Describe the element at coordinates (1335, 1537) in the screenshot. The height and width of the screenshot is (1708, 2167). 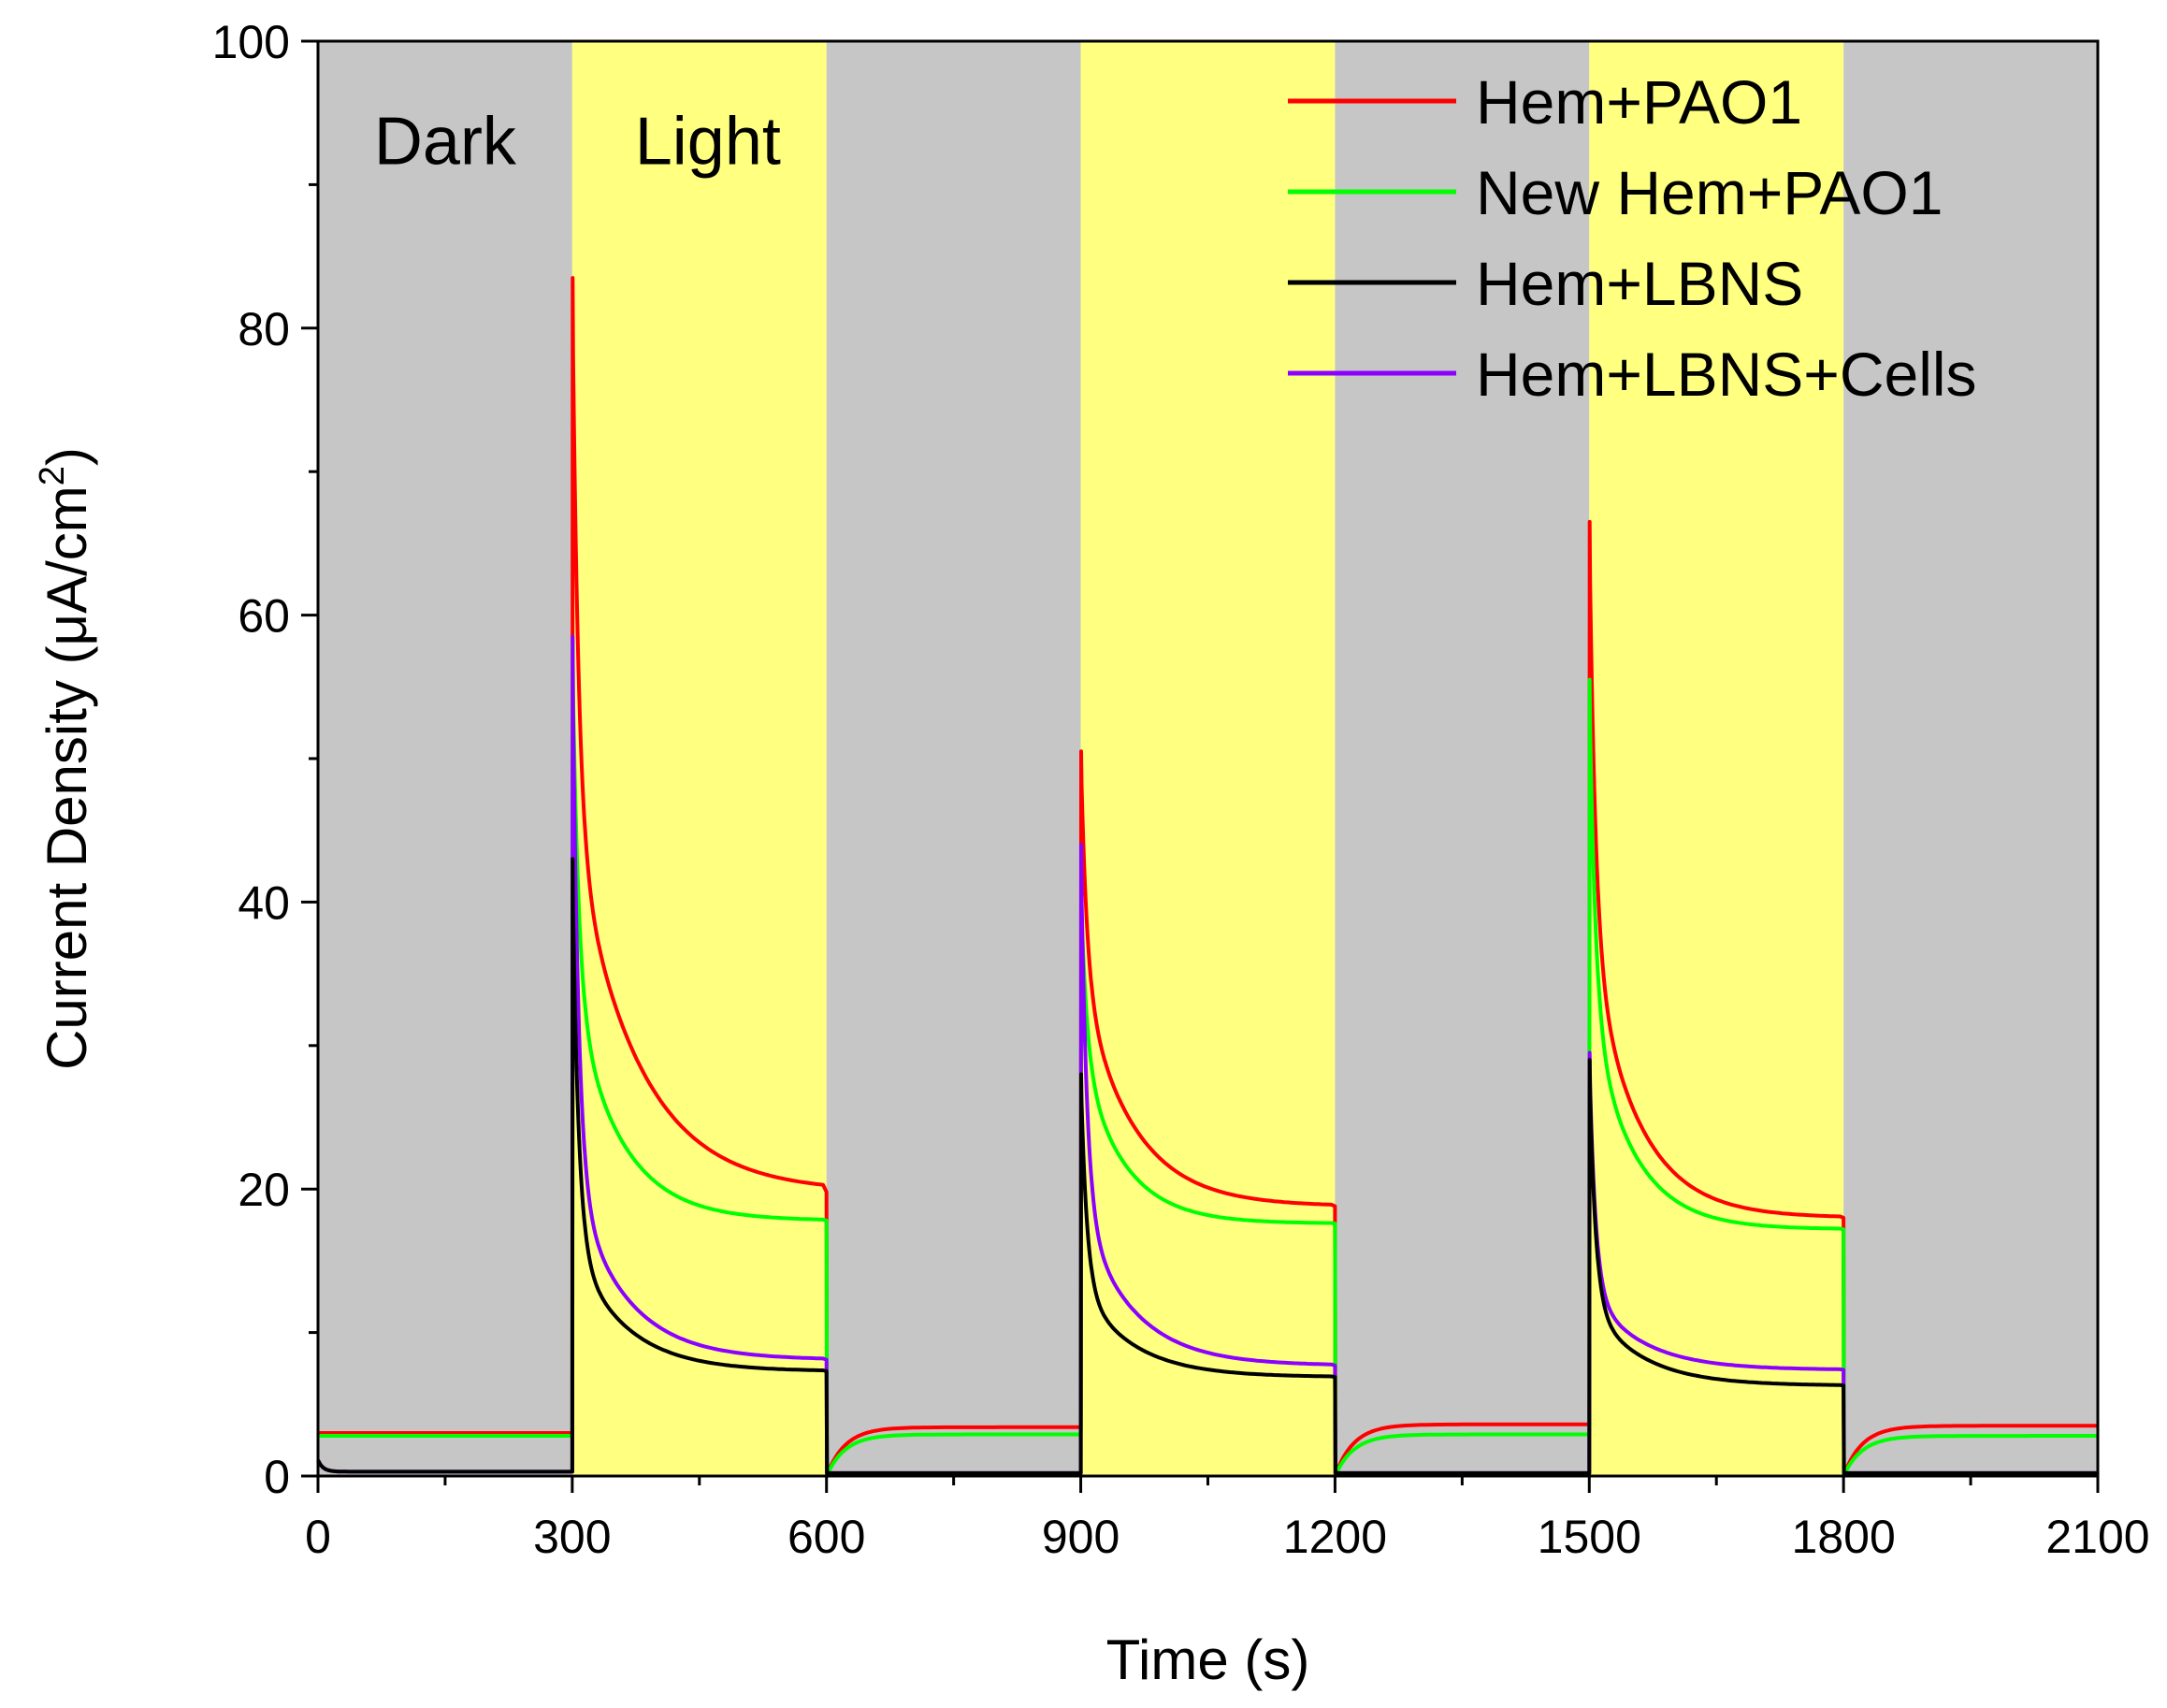
I see `x-tick-label: 1200` at that location.